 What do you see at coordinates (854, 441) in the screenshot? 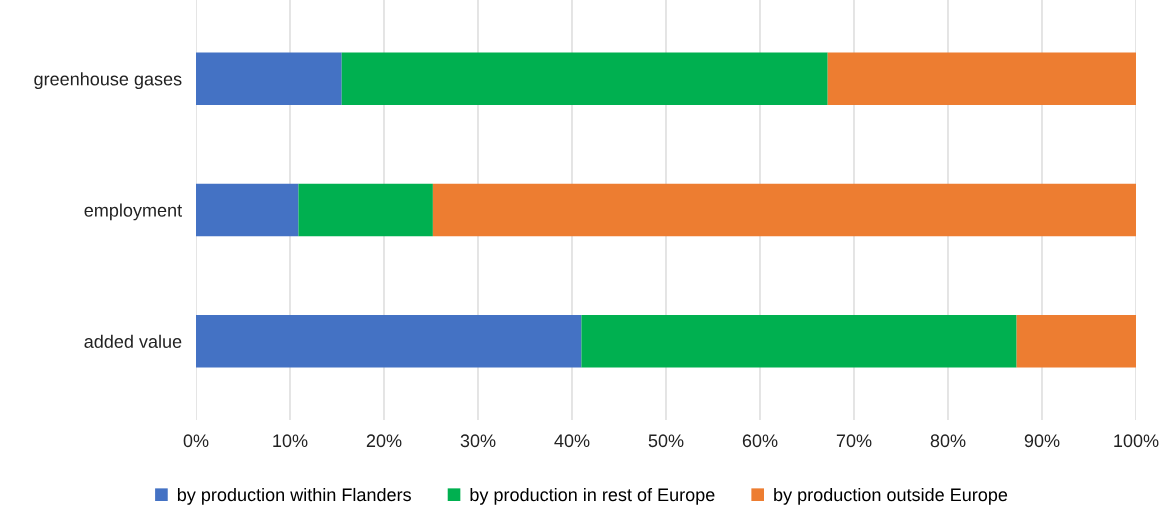
I see `x-tick-label: 70%` at bounding box center [854, 441].